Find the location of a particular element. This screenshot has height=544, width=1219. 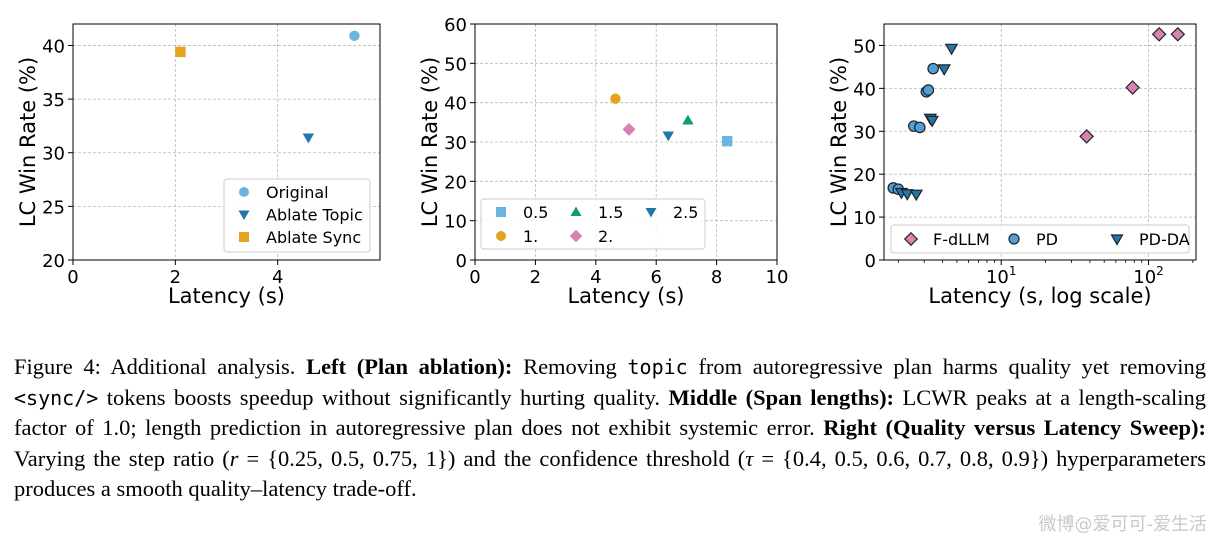

caption-intro: Additional analysis. is located at coordinates (203, 366).